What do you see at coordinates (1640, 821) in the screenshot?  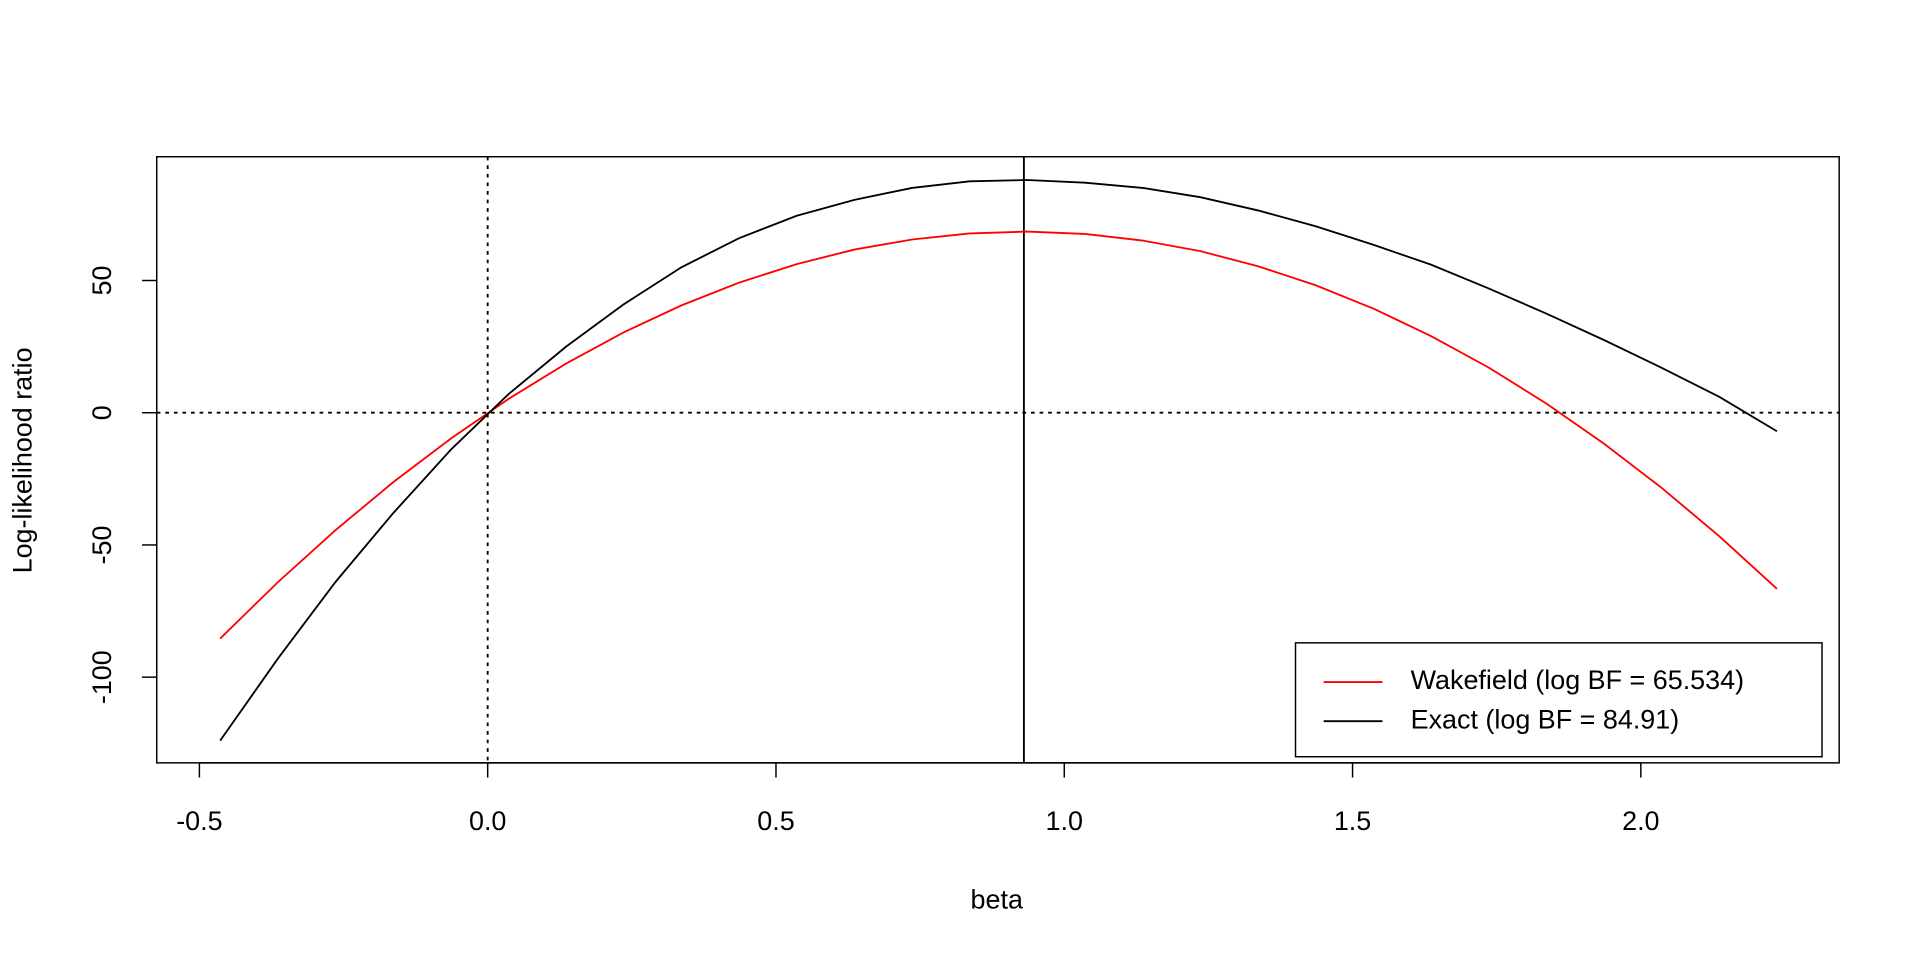 I see `x-tick-label: 2.0` at bounding box center [1640, 821].